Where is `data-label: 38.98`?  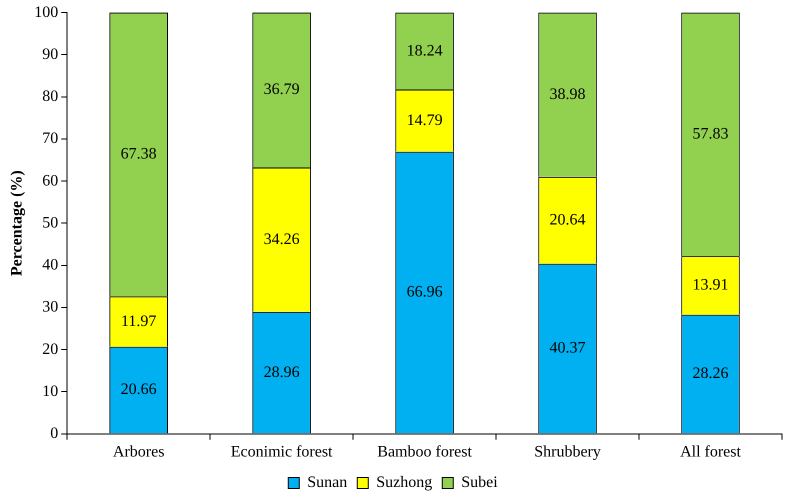
data-label: 38.98 is located at coordinates (568, 94).